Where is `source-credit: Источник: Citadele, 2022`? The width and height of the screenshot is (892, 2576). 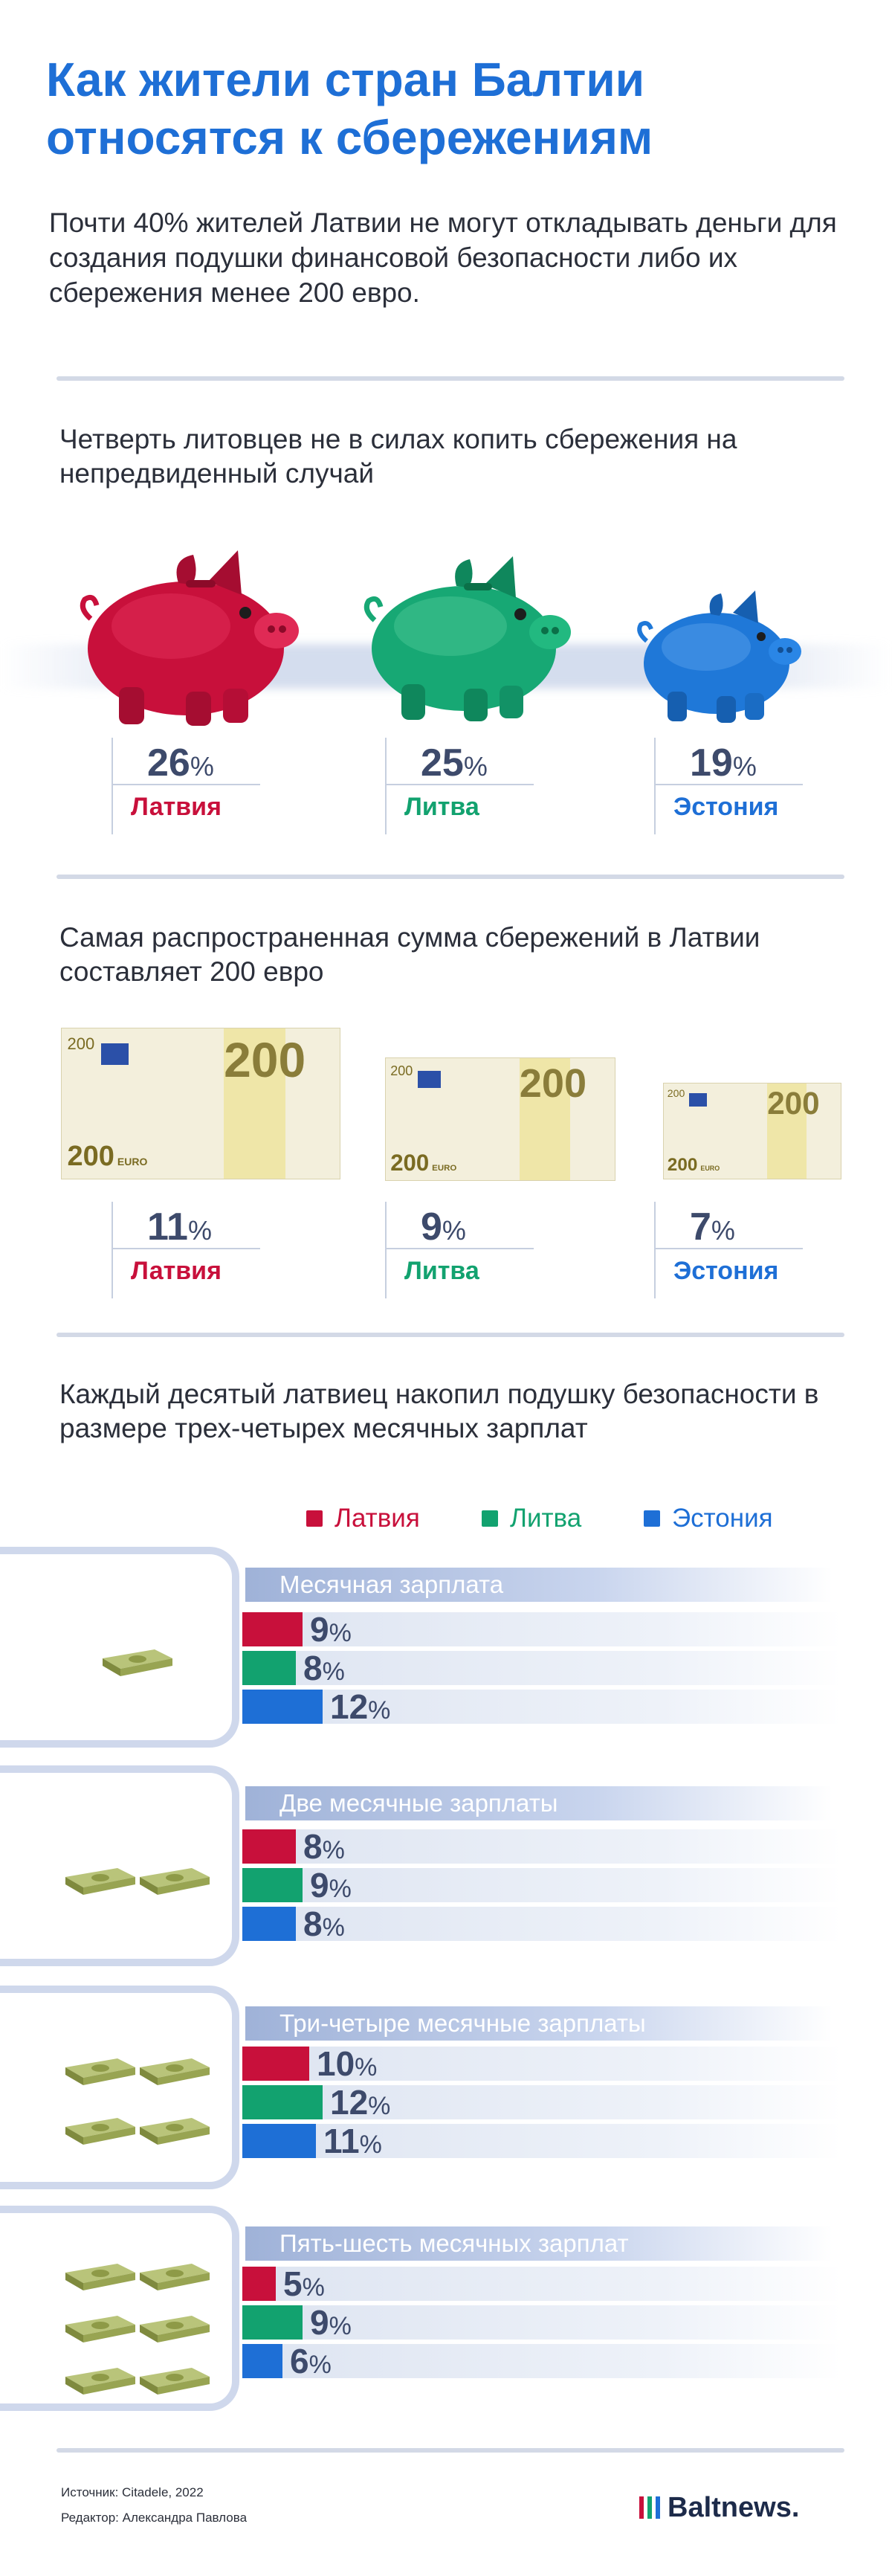
source-credit: Источник: Citadele, 2022 is located at coordinates (132, 2492).